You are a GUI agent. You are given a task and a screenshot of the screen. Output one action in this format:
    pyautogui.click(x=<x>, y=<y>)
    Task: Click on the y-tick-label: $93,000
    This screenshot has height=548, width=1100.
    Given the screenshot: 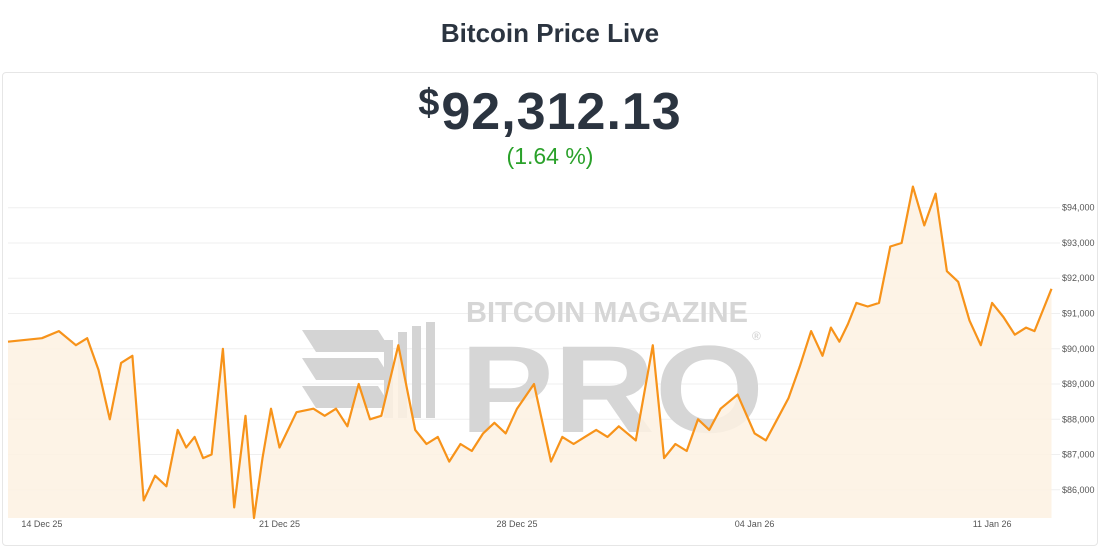 What is the action you would take?
    pyautogui.click(x=1078, y=243)
    